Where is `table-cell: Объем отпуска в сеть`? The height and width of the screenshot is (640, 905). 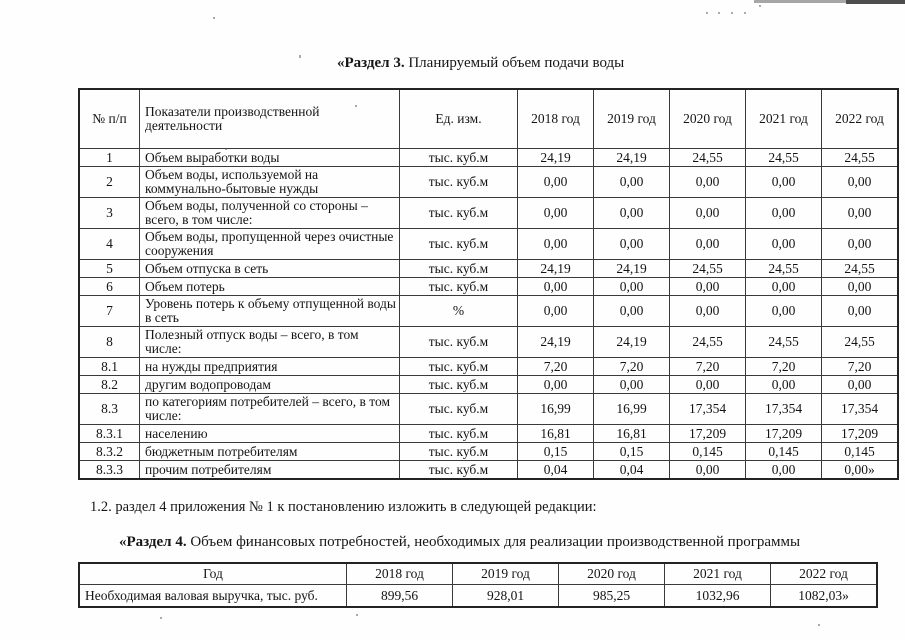
table-cell: Объем отпуска в сеть is located at coordinates (269, 268).